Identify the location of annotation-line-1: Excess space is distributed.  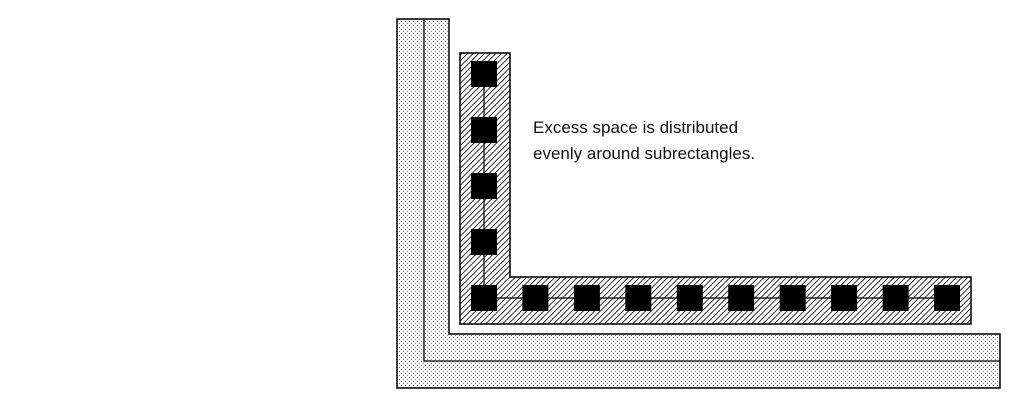
(635, 127).